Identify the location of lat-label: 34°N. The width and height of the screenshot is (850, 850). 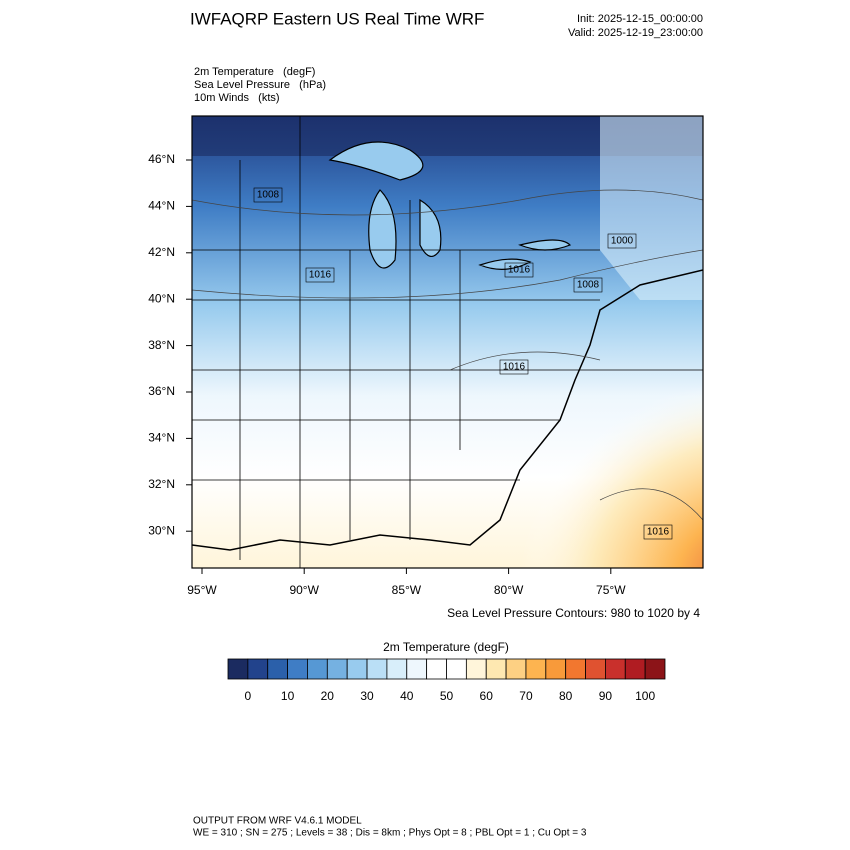
(161, 438).